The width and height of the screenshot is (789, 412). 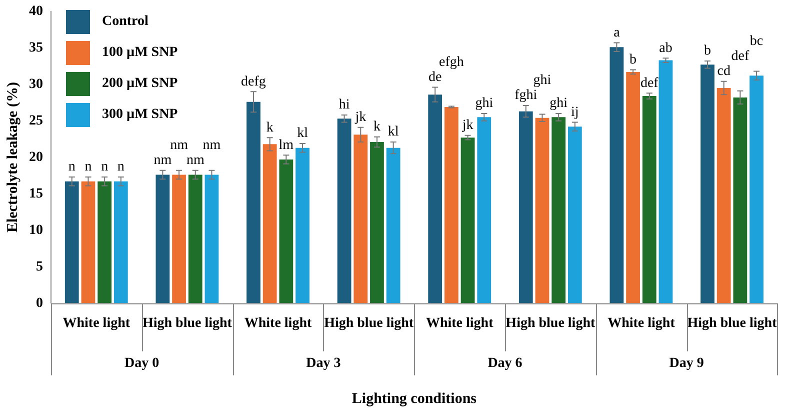 I want to click on data-label: efgh, so click(x=451, y=62).